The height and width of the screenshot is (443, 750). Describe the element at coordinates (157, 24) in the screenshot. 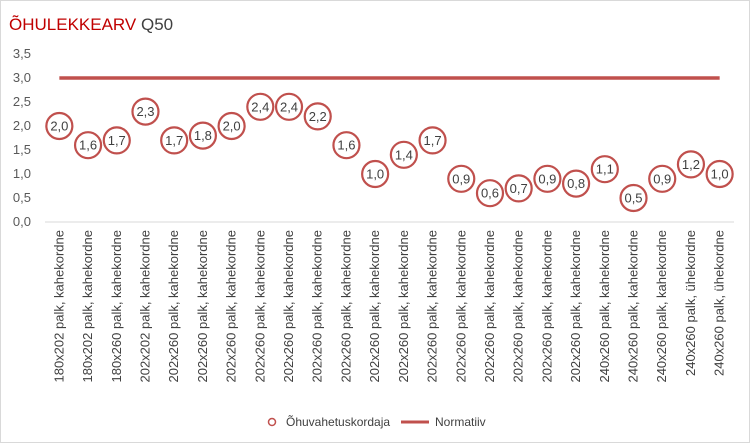

I see `chart-title-subtitle: Q50` at that location.